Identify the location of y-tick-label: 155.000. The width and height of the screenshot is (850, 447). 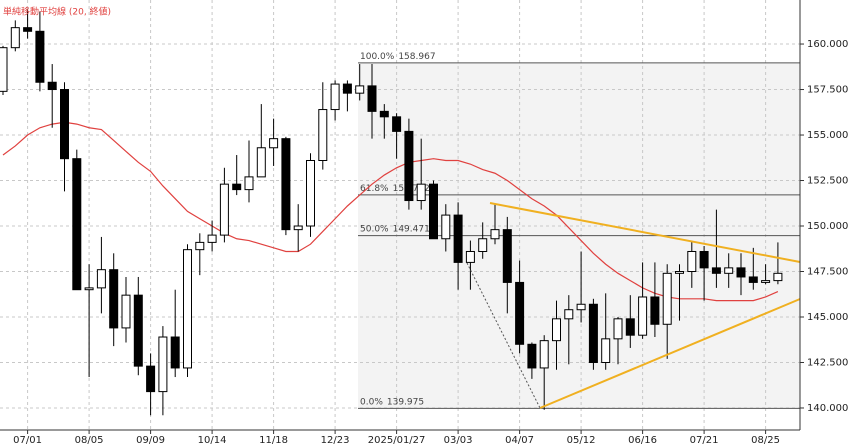
(827, 135).